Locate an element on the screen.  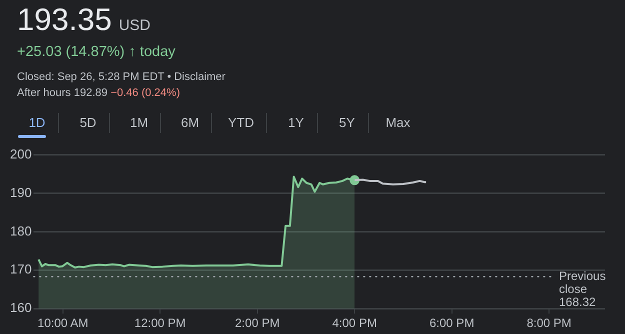
x-tick-label: 2:00 PM is located at coordinates (257, 323).